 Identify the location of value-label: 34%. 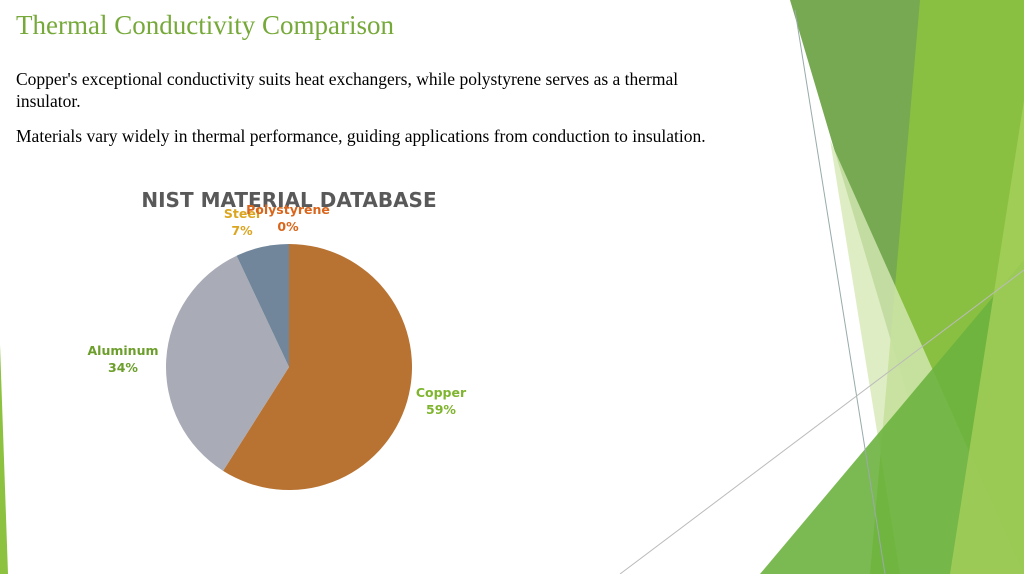
(123, 367).